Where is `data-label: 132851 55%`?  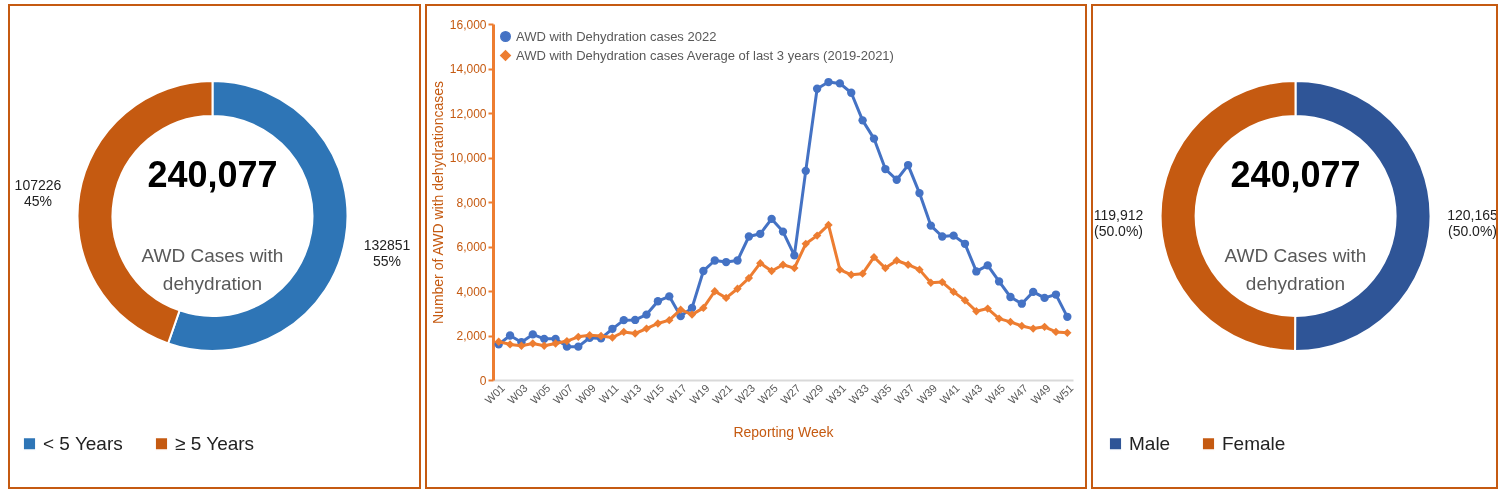
data-label: 132851 55% is located at coordinates (387, 252).